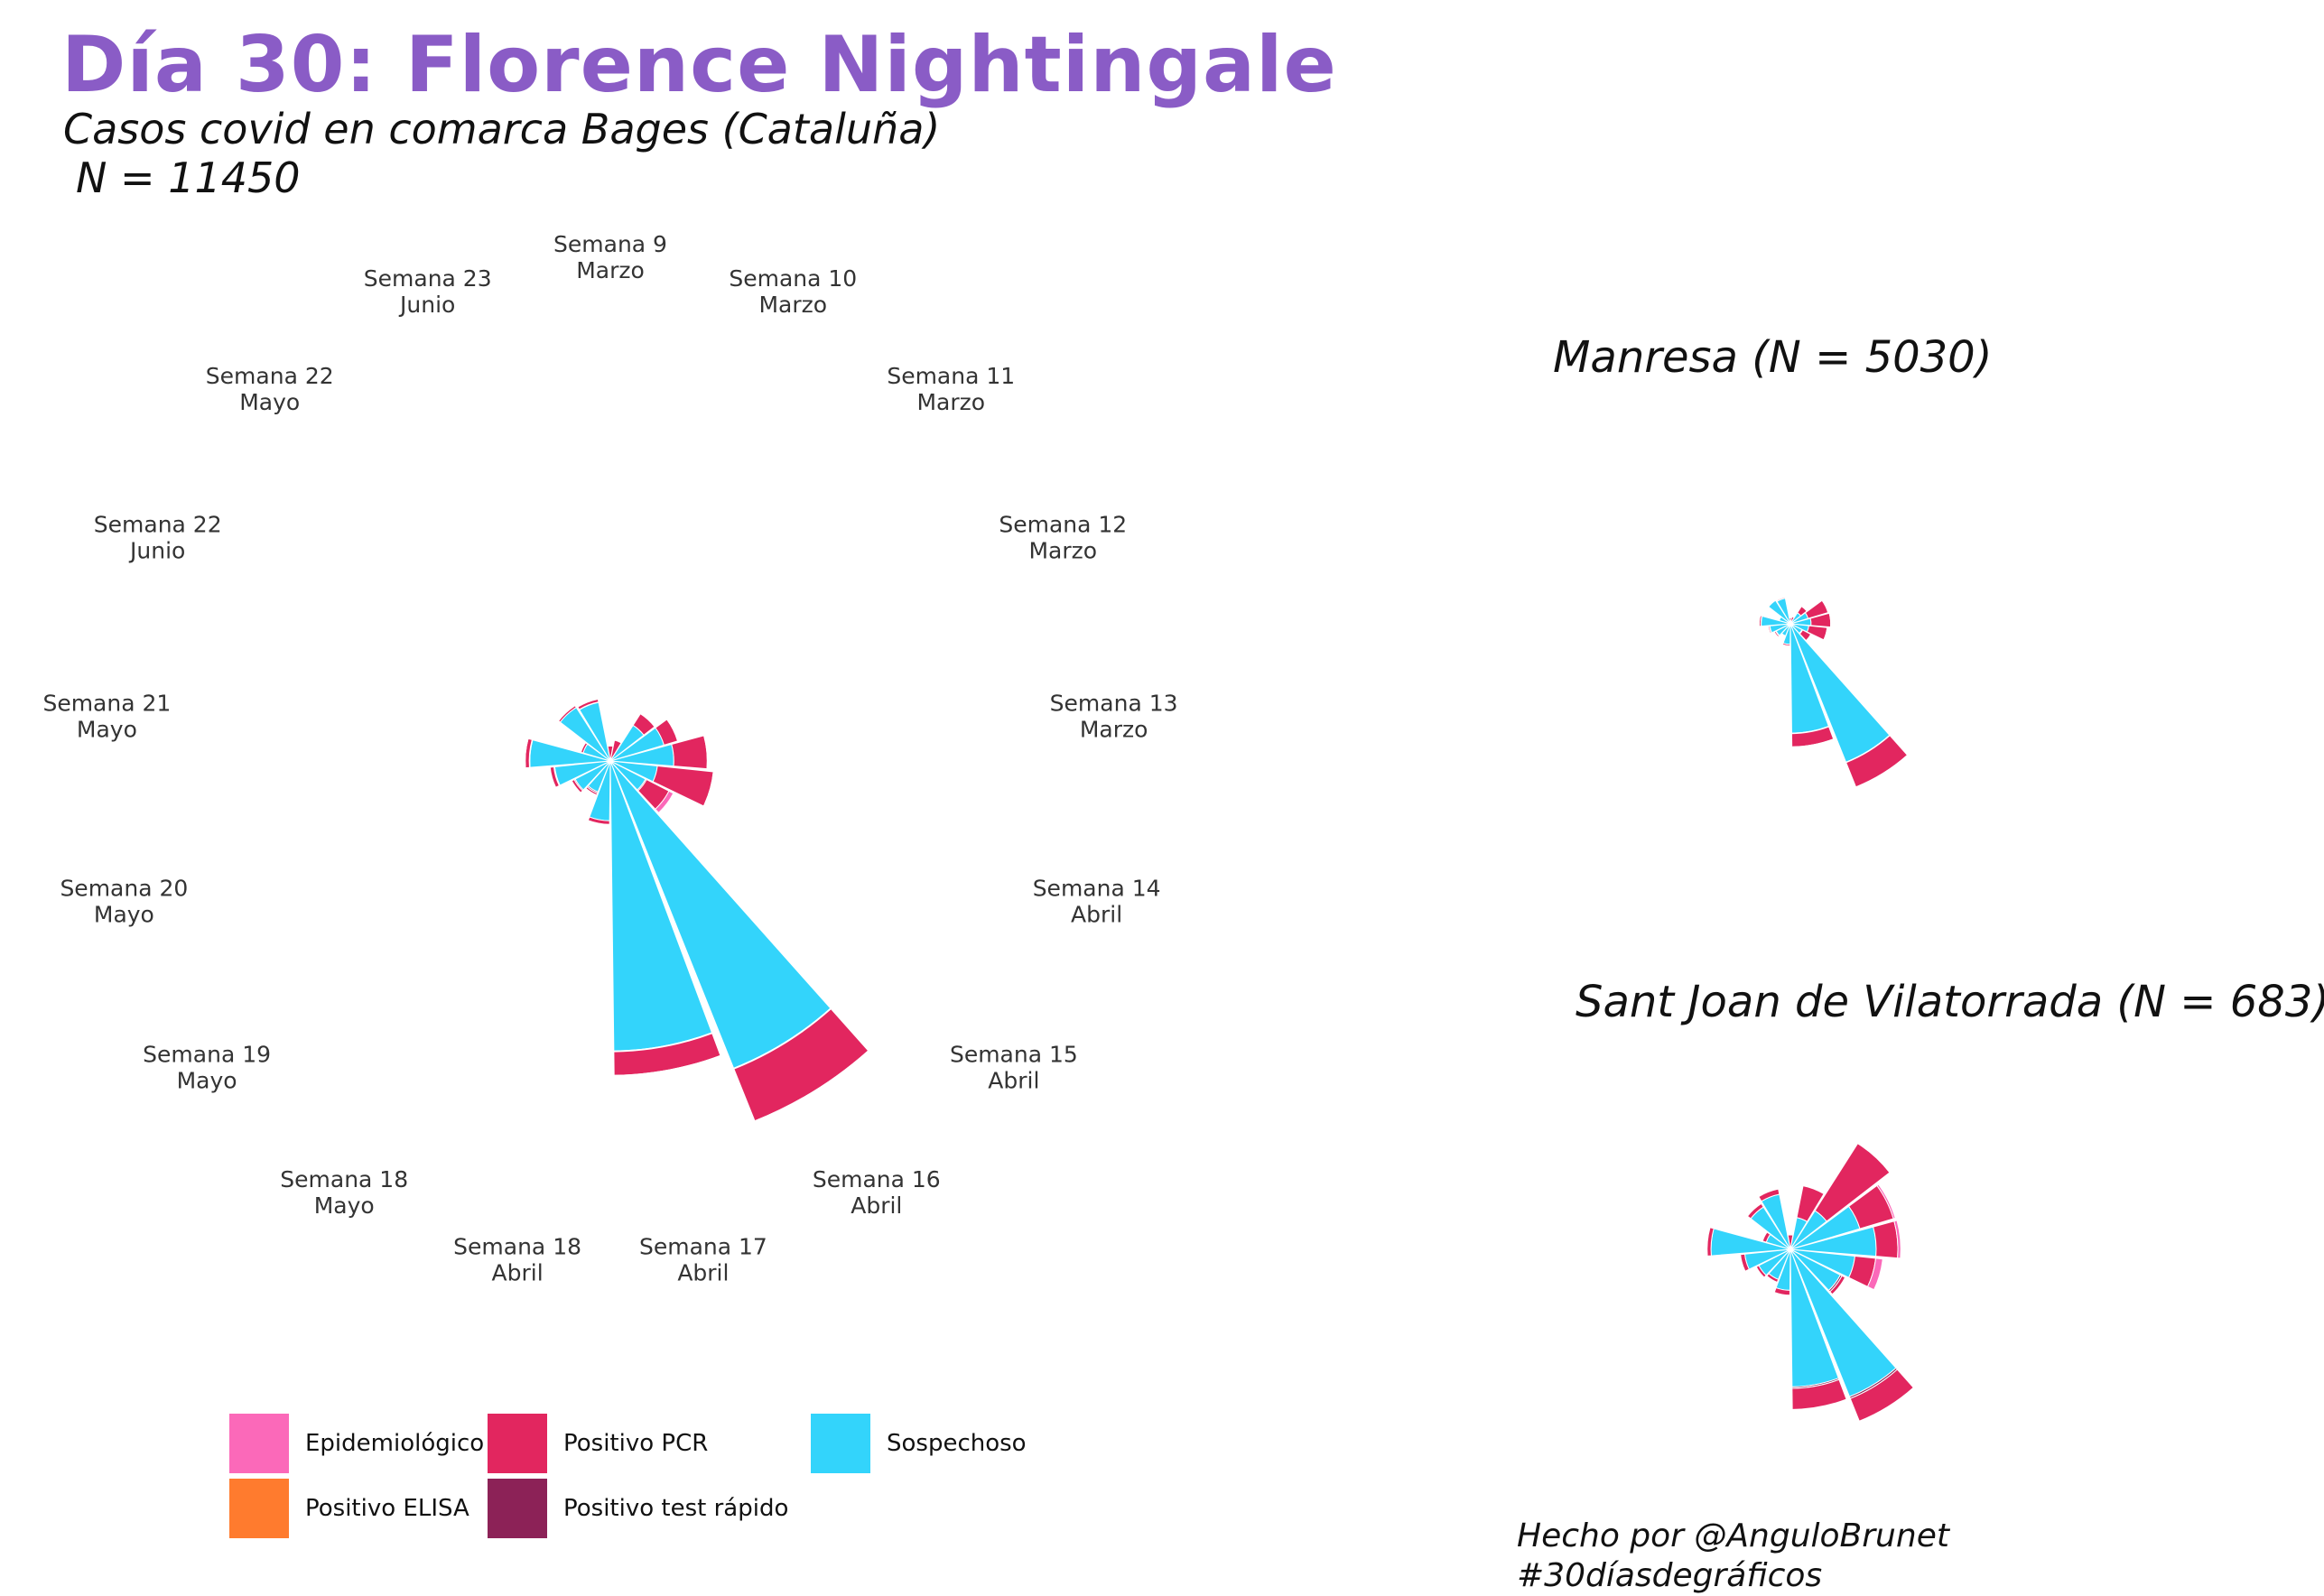 This screenshot has width=2324, height=1596. What do you see at coordinates (1773, 357) in the screenshot?
I see `manresa-title: Manresa (N = 5030)` at bounding box center [1773, 357].